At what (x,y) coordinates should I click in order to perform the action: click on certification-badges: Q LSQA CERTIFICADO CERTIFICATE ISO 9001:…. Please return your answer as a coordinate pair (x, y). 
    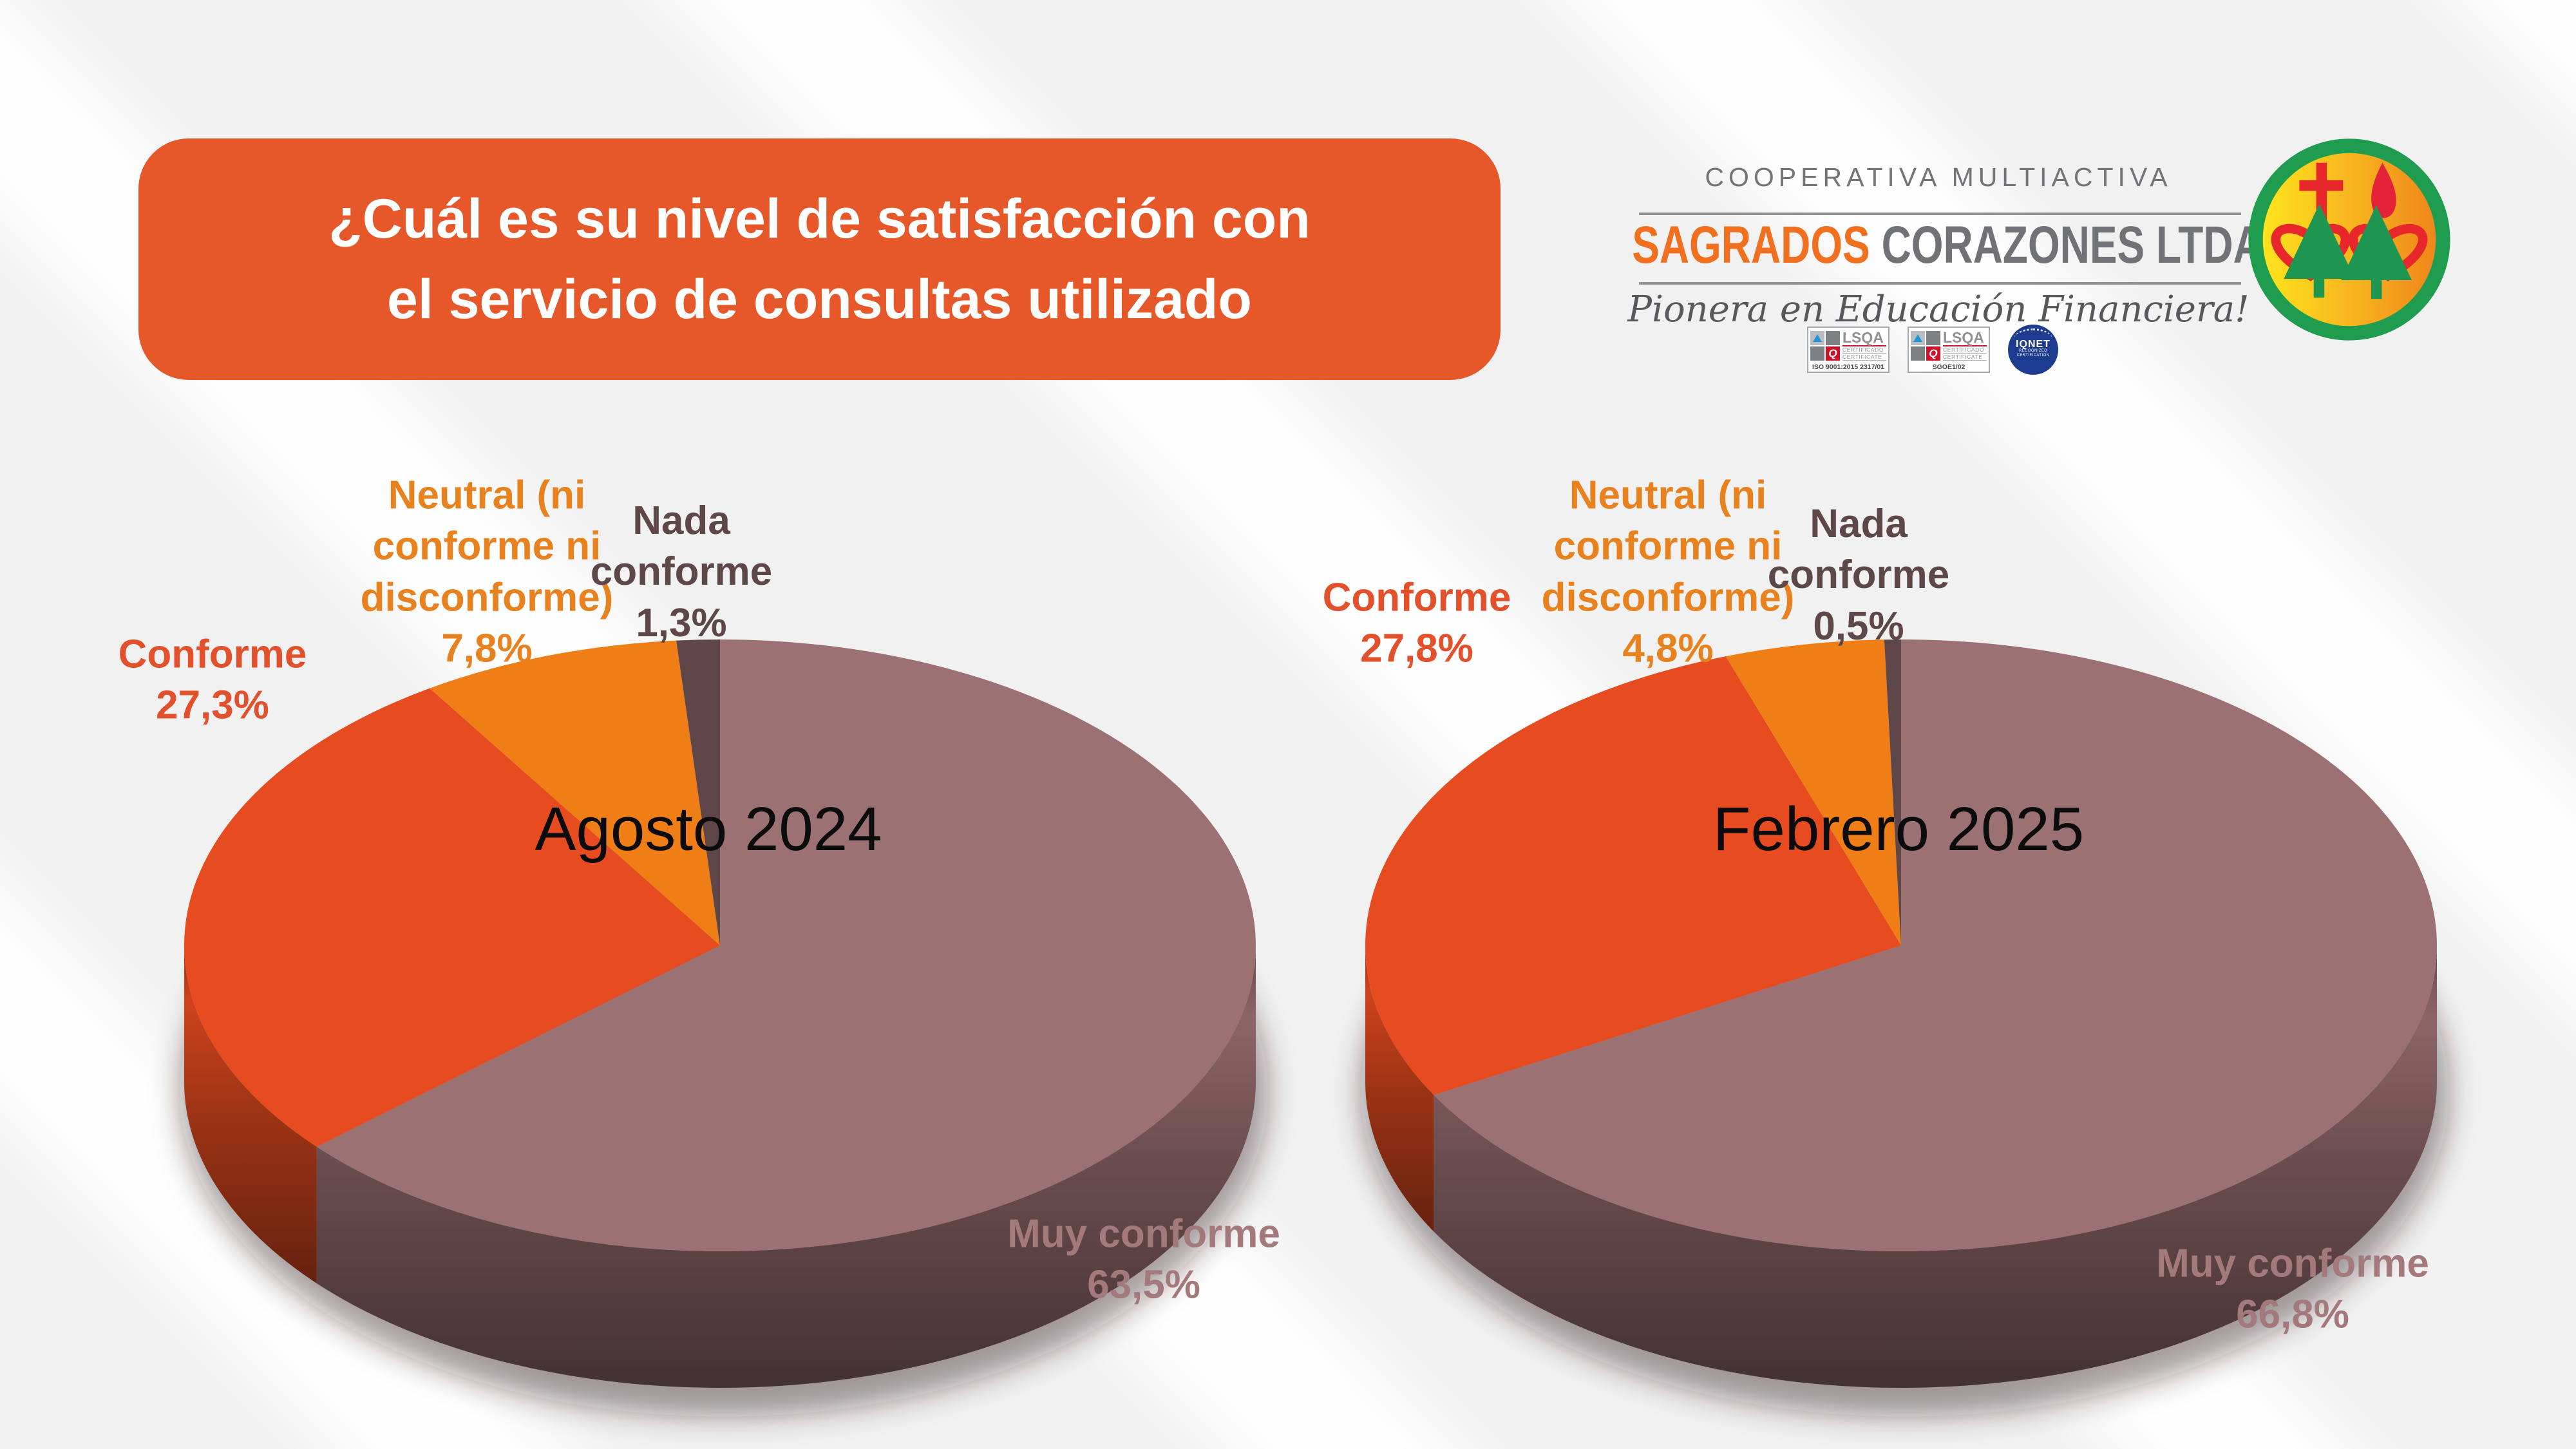
    Looking at the image, I should click on (1933, 350).